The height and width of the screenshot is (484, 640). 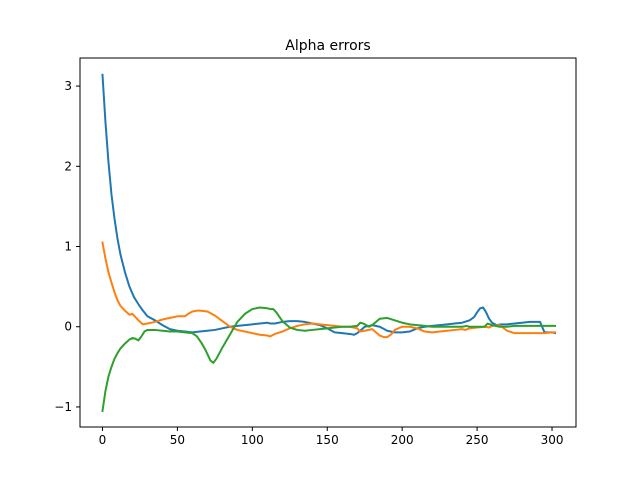 What do you see at coordinates (477, 440) in the screenshot?
I see `x-tick-label: 250` at bounding box center [477, 440].